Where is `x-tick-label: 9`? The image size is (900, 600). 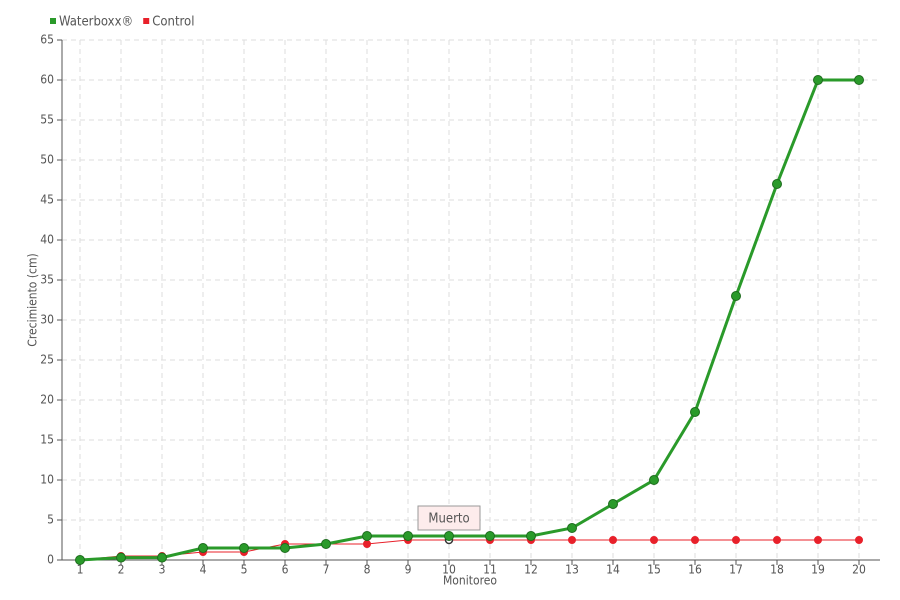
x-tick-label: 9 is located at coordinates (408, 570).